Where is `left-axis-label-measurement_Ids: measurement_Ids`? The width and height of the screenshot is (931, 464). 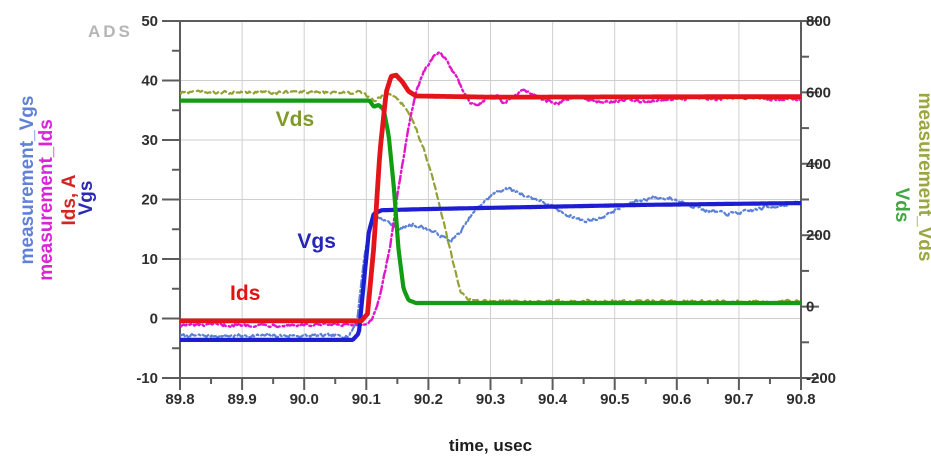
left-axis-label-measurement_Ids: measurement_Ids is located at coordinates (46, 200).